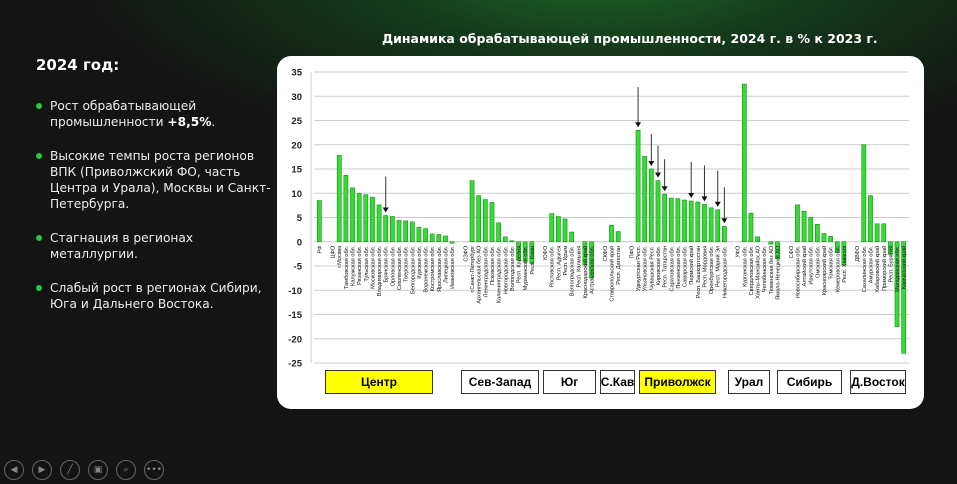 Image resolution: width=957 pixels, height=484 pixels. What do you see at coordinates (739, 251) in the screenshot?
I see `x-tick-label: УФО` at bounding box center [739, 251].